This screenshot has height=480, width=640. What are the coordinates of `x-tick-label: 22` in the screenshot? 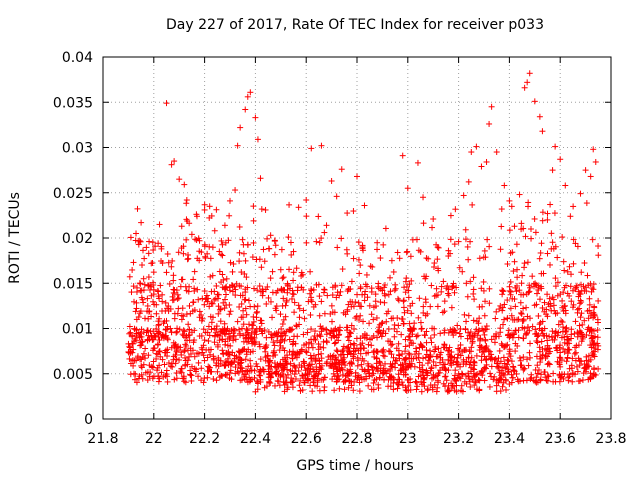 It's located at (154, 439).